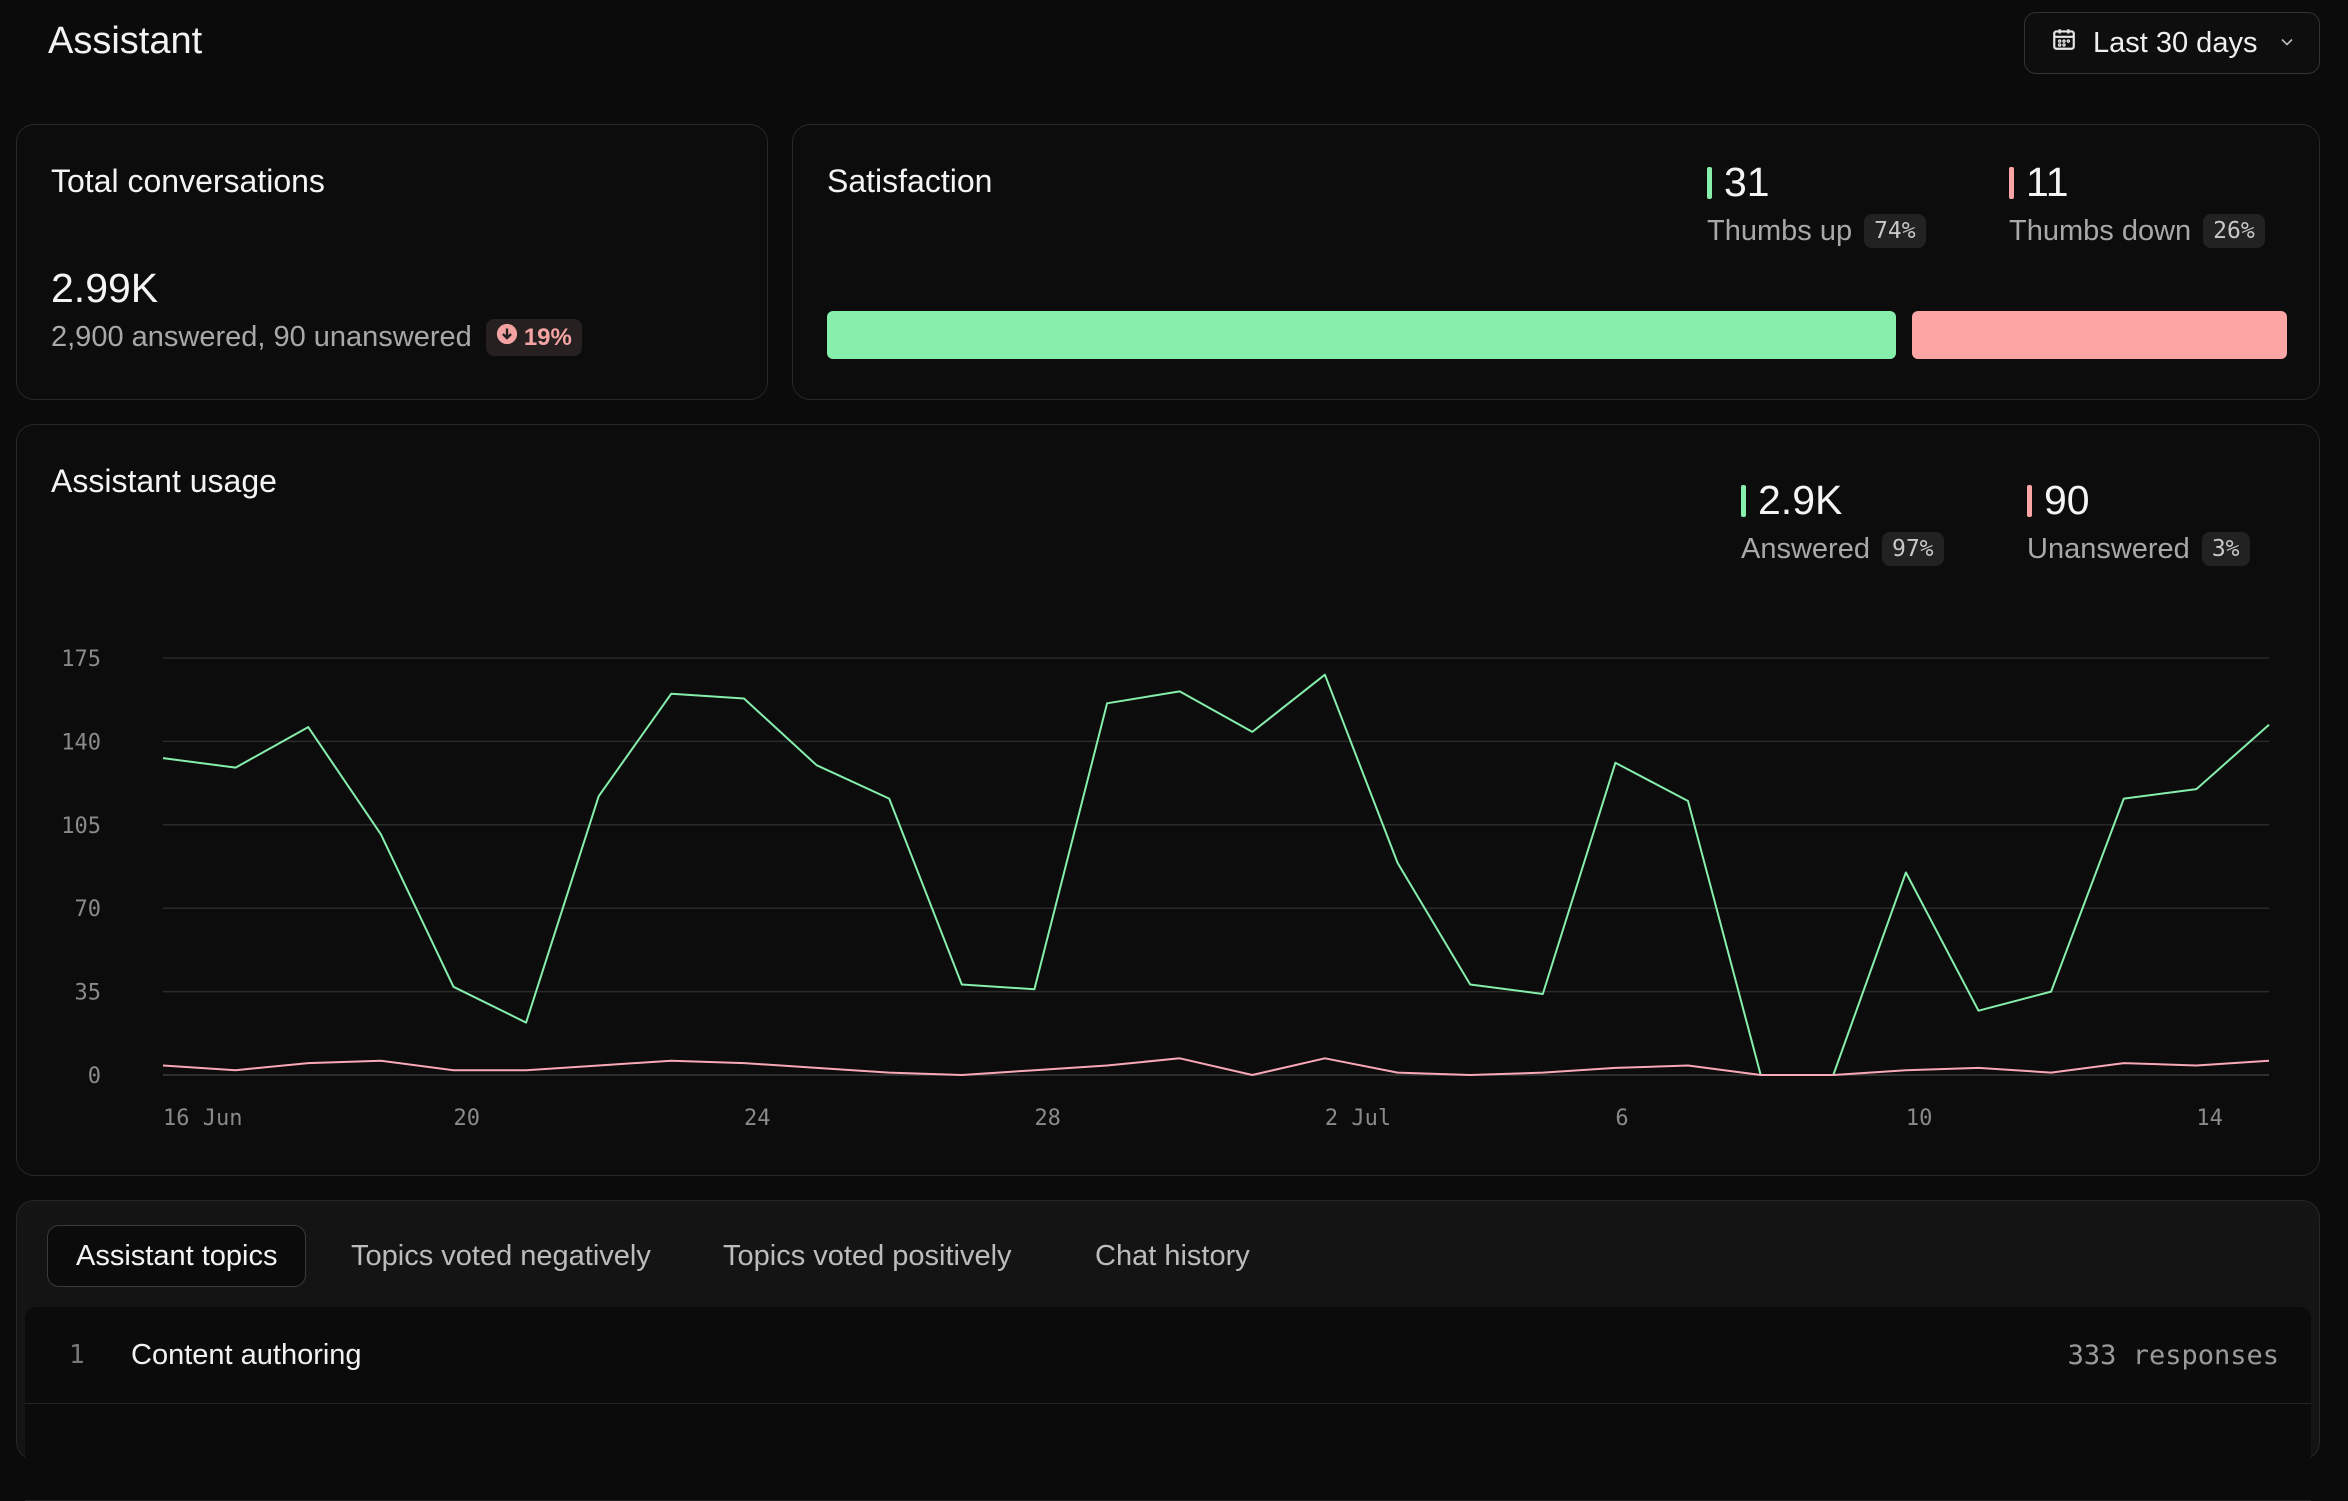 Image resolution: width=2348 pixels, height=1501 pixels. I want to click on answered-pct: 97%, so click(1912, 549).